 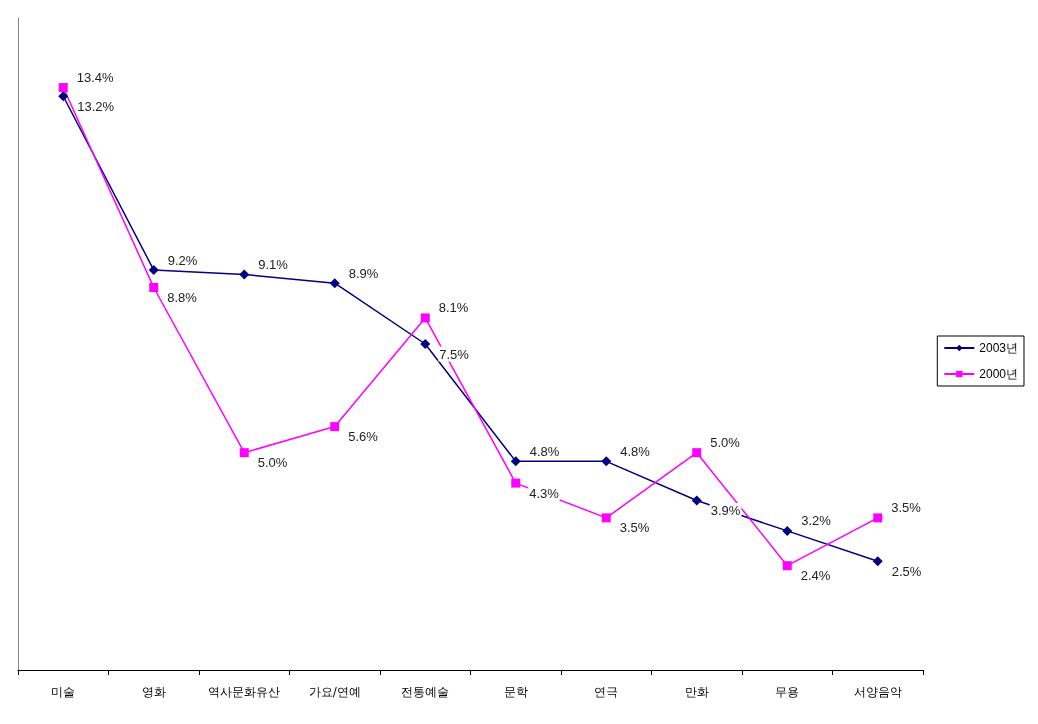 What do you see at coordinates (273, 264) in the screenshot?
I see `data-label: 9.1%` at bounding box center [273, 264].